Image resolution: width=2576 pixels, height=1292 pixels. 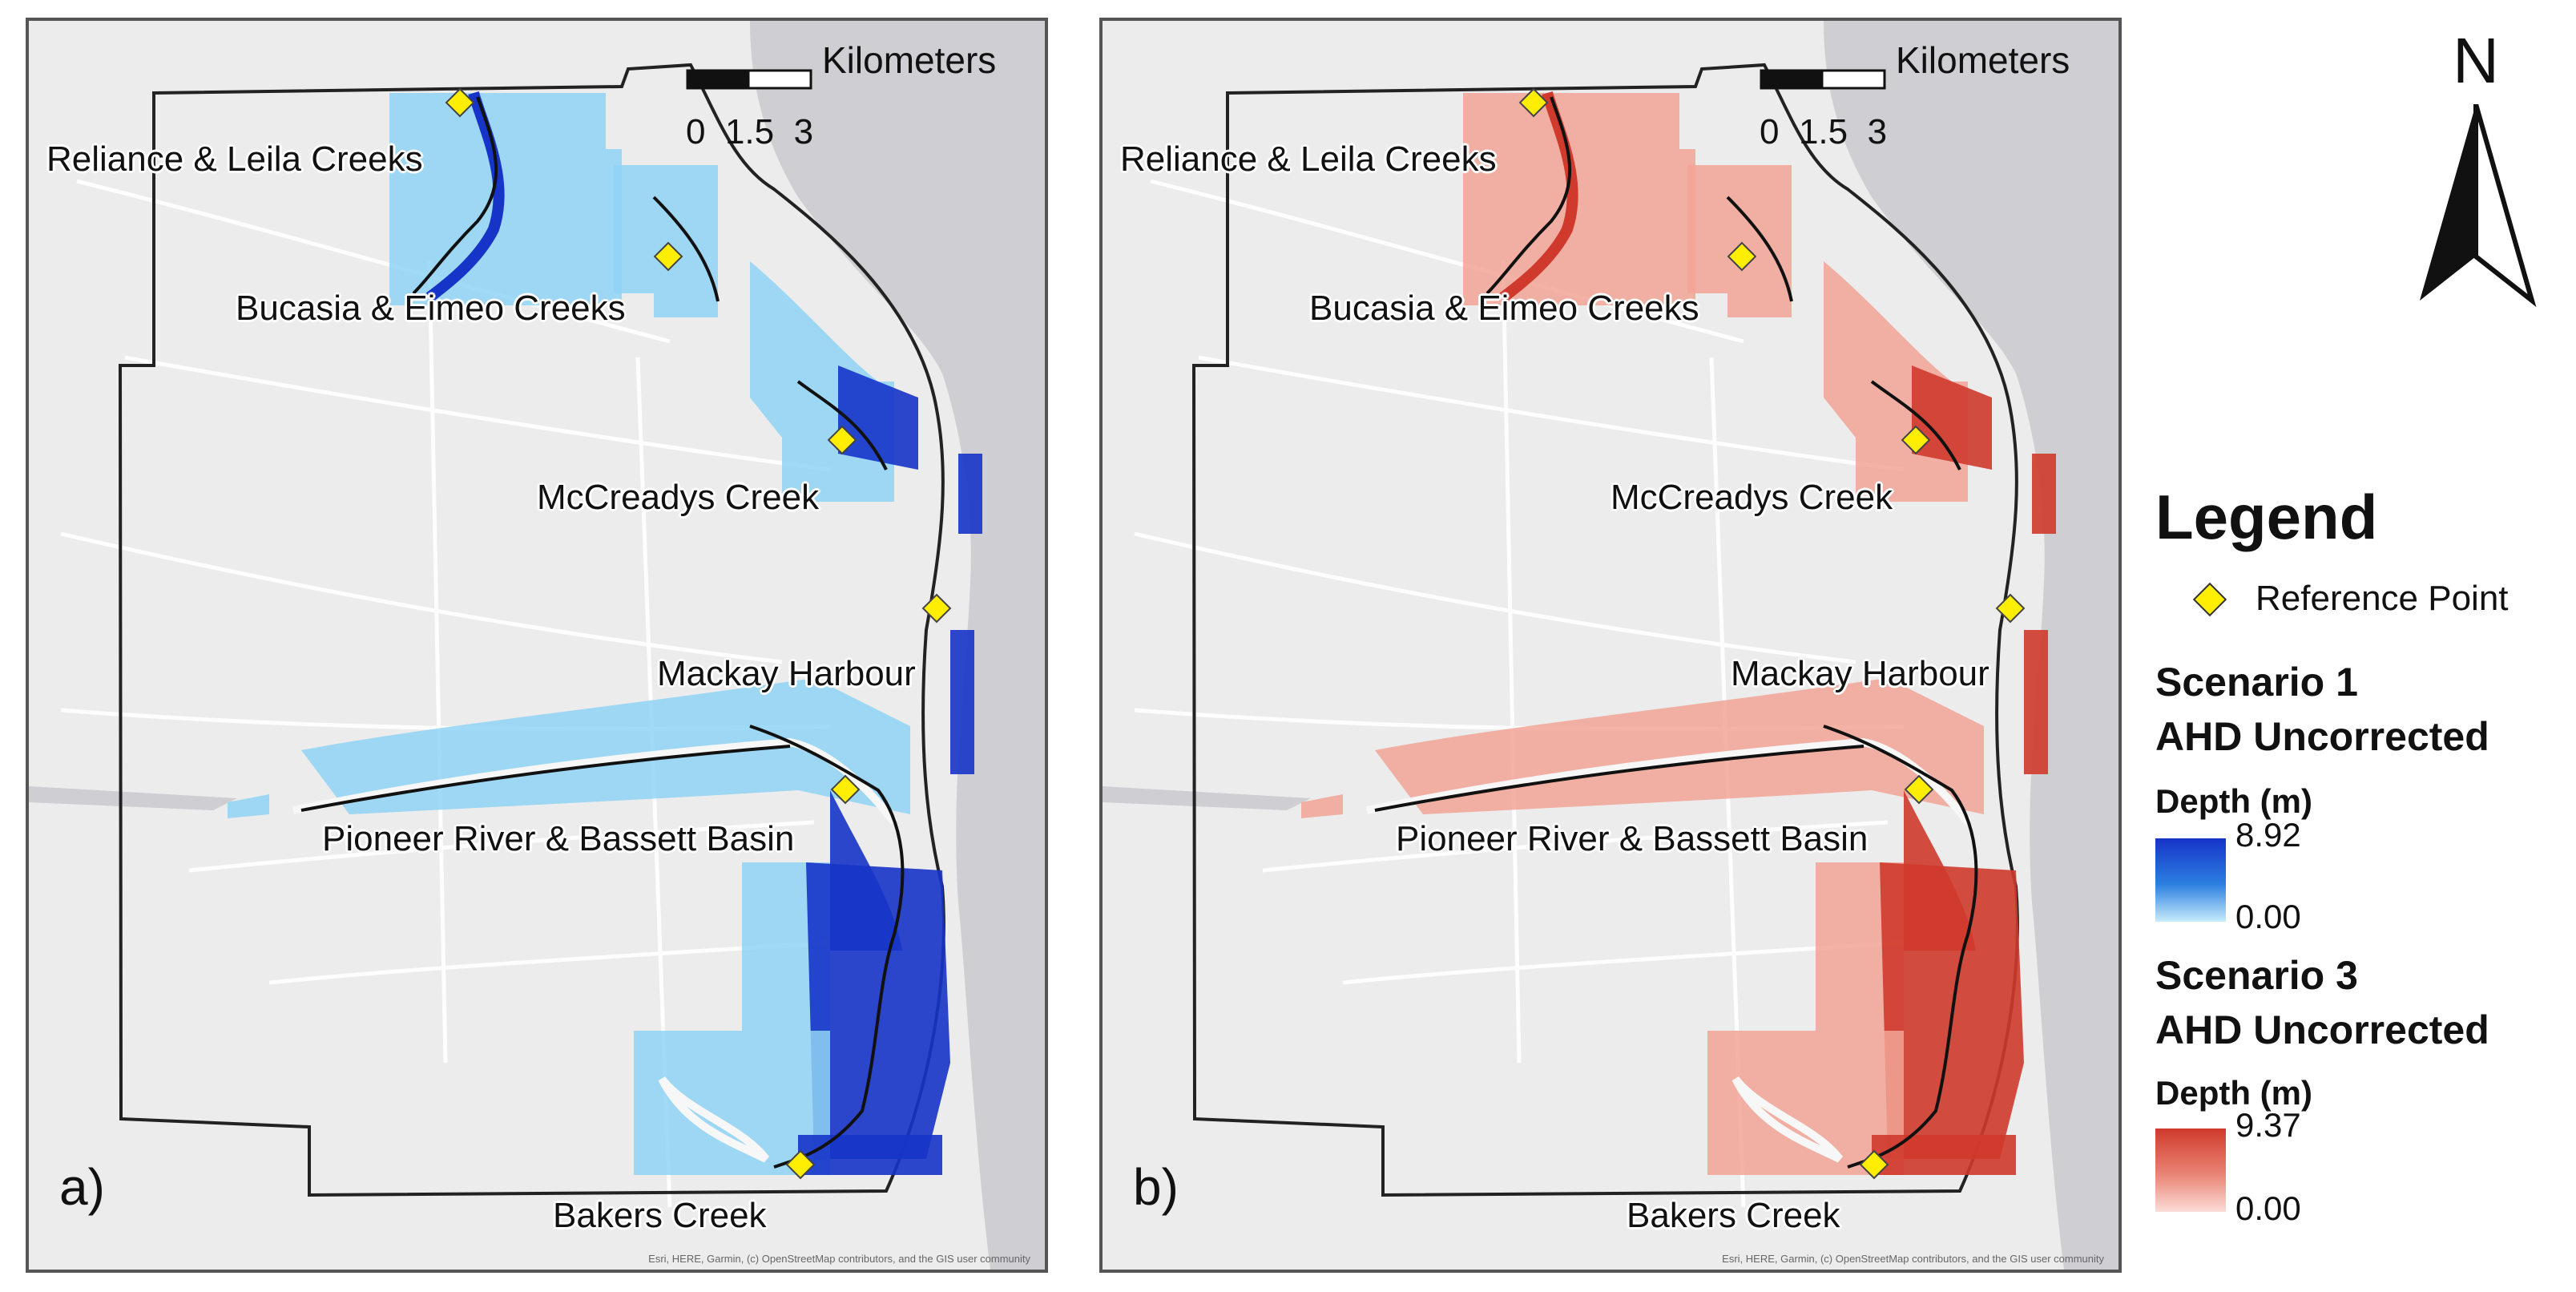 What do you see at coordinates (2476, 60) in the screenshot?
I see `north-letter: N` at bounding box center [2476, 60].